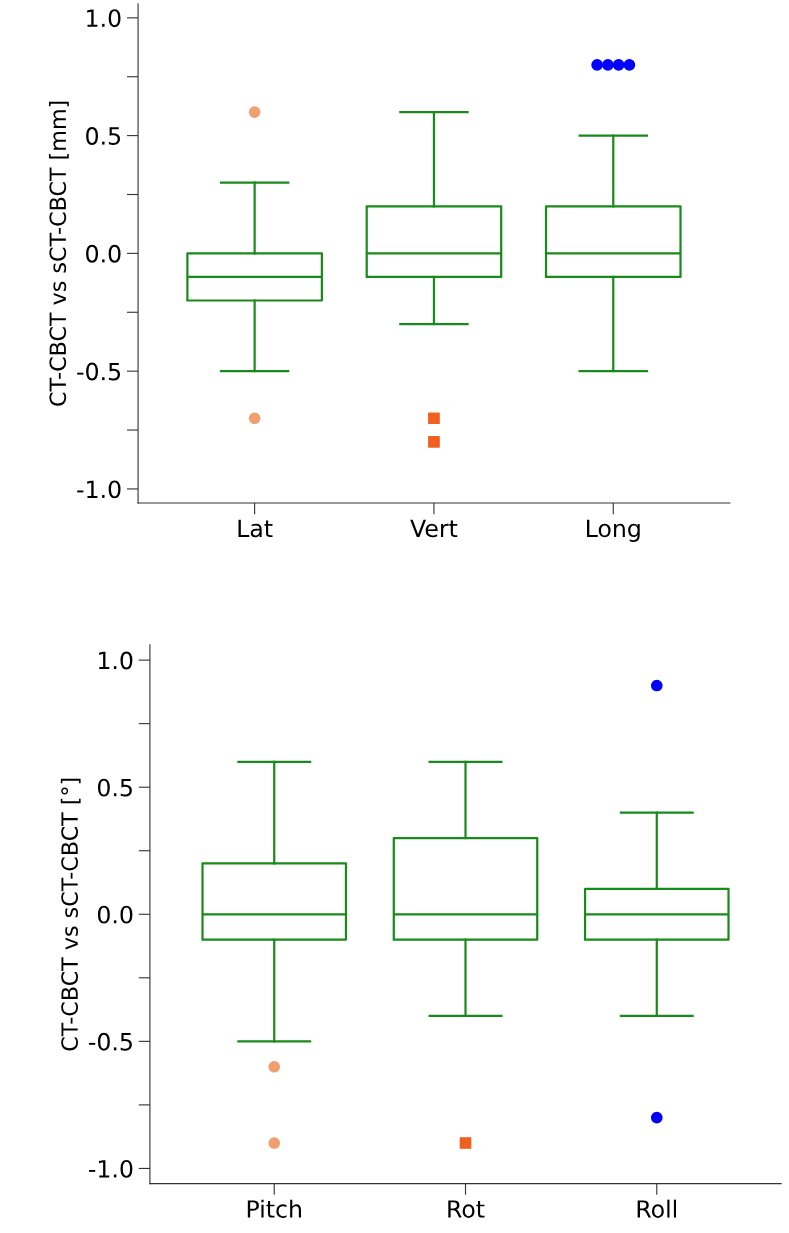  Describe the element at coordinates (274, 1208) in the screenshot. I see `x-tick-label: Pitch` at that location.